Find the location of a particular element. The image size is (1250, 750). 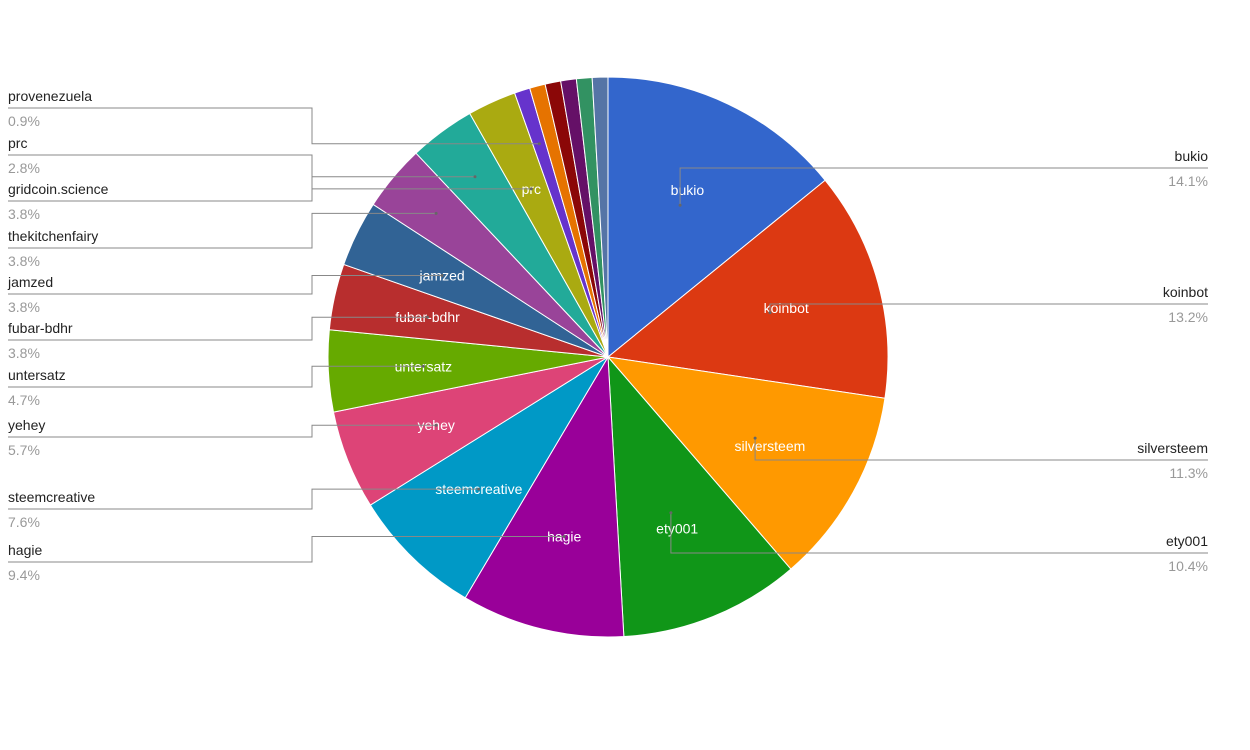

leader-dot-steemcreative is located at coordinates (479, 489).